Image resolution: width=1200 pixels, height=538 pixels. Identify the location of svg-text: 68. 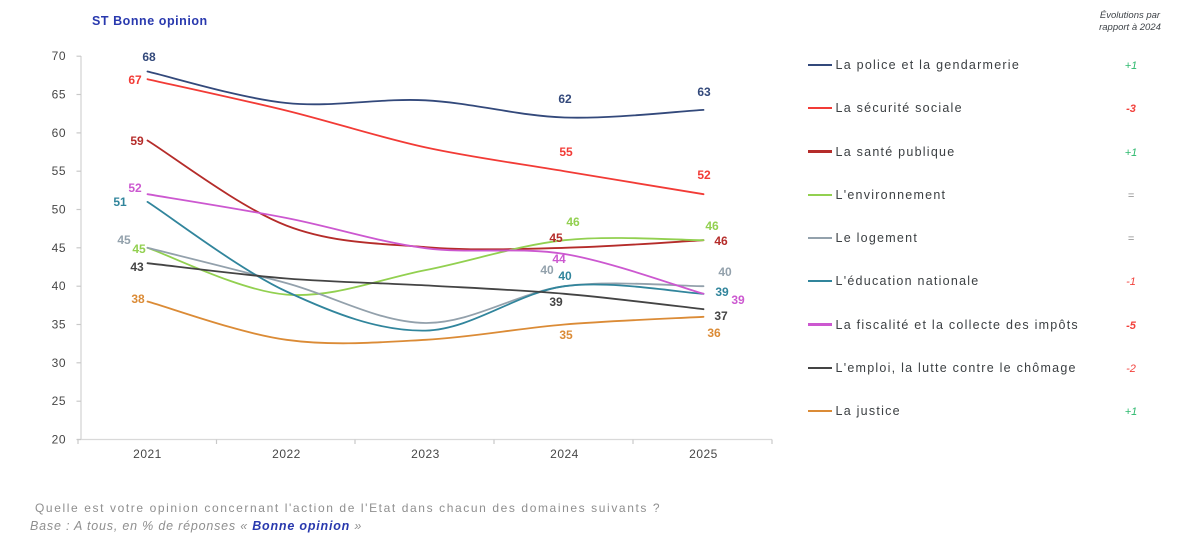
(149, 57).